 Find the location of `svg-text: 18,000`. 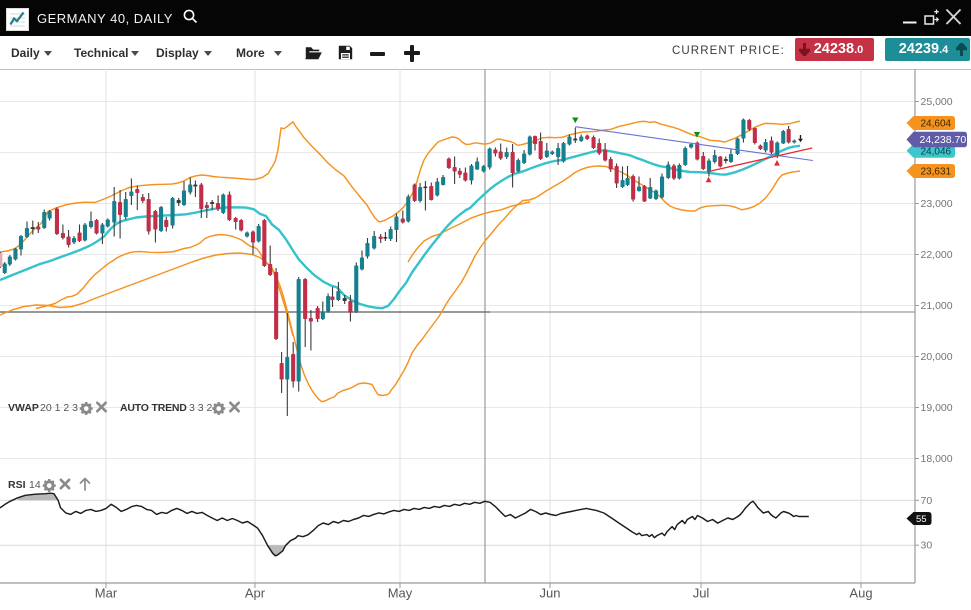

svg-text: 18,000 is located at coordinates (937, 459).